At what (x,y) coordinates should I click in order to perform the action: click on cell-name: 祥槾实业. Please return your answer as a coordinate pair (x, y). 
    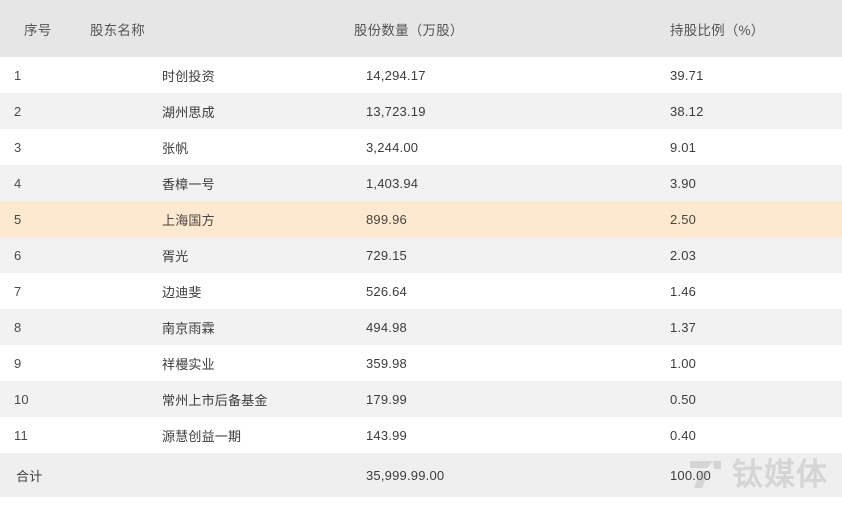
    Looking at the image, I should click on (188, 364).